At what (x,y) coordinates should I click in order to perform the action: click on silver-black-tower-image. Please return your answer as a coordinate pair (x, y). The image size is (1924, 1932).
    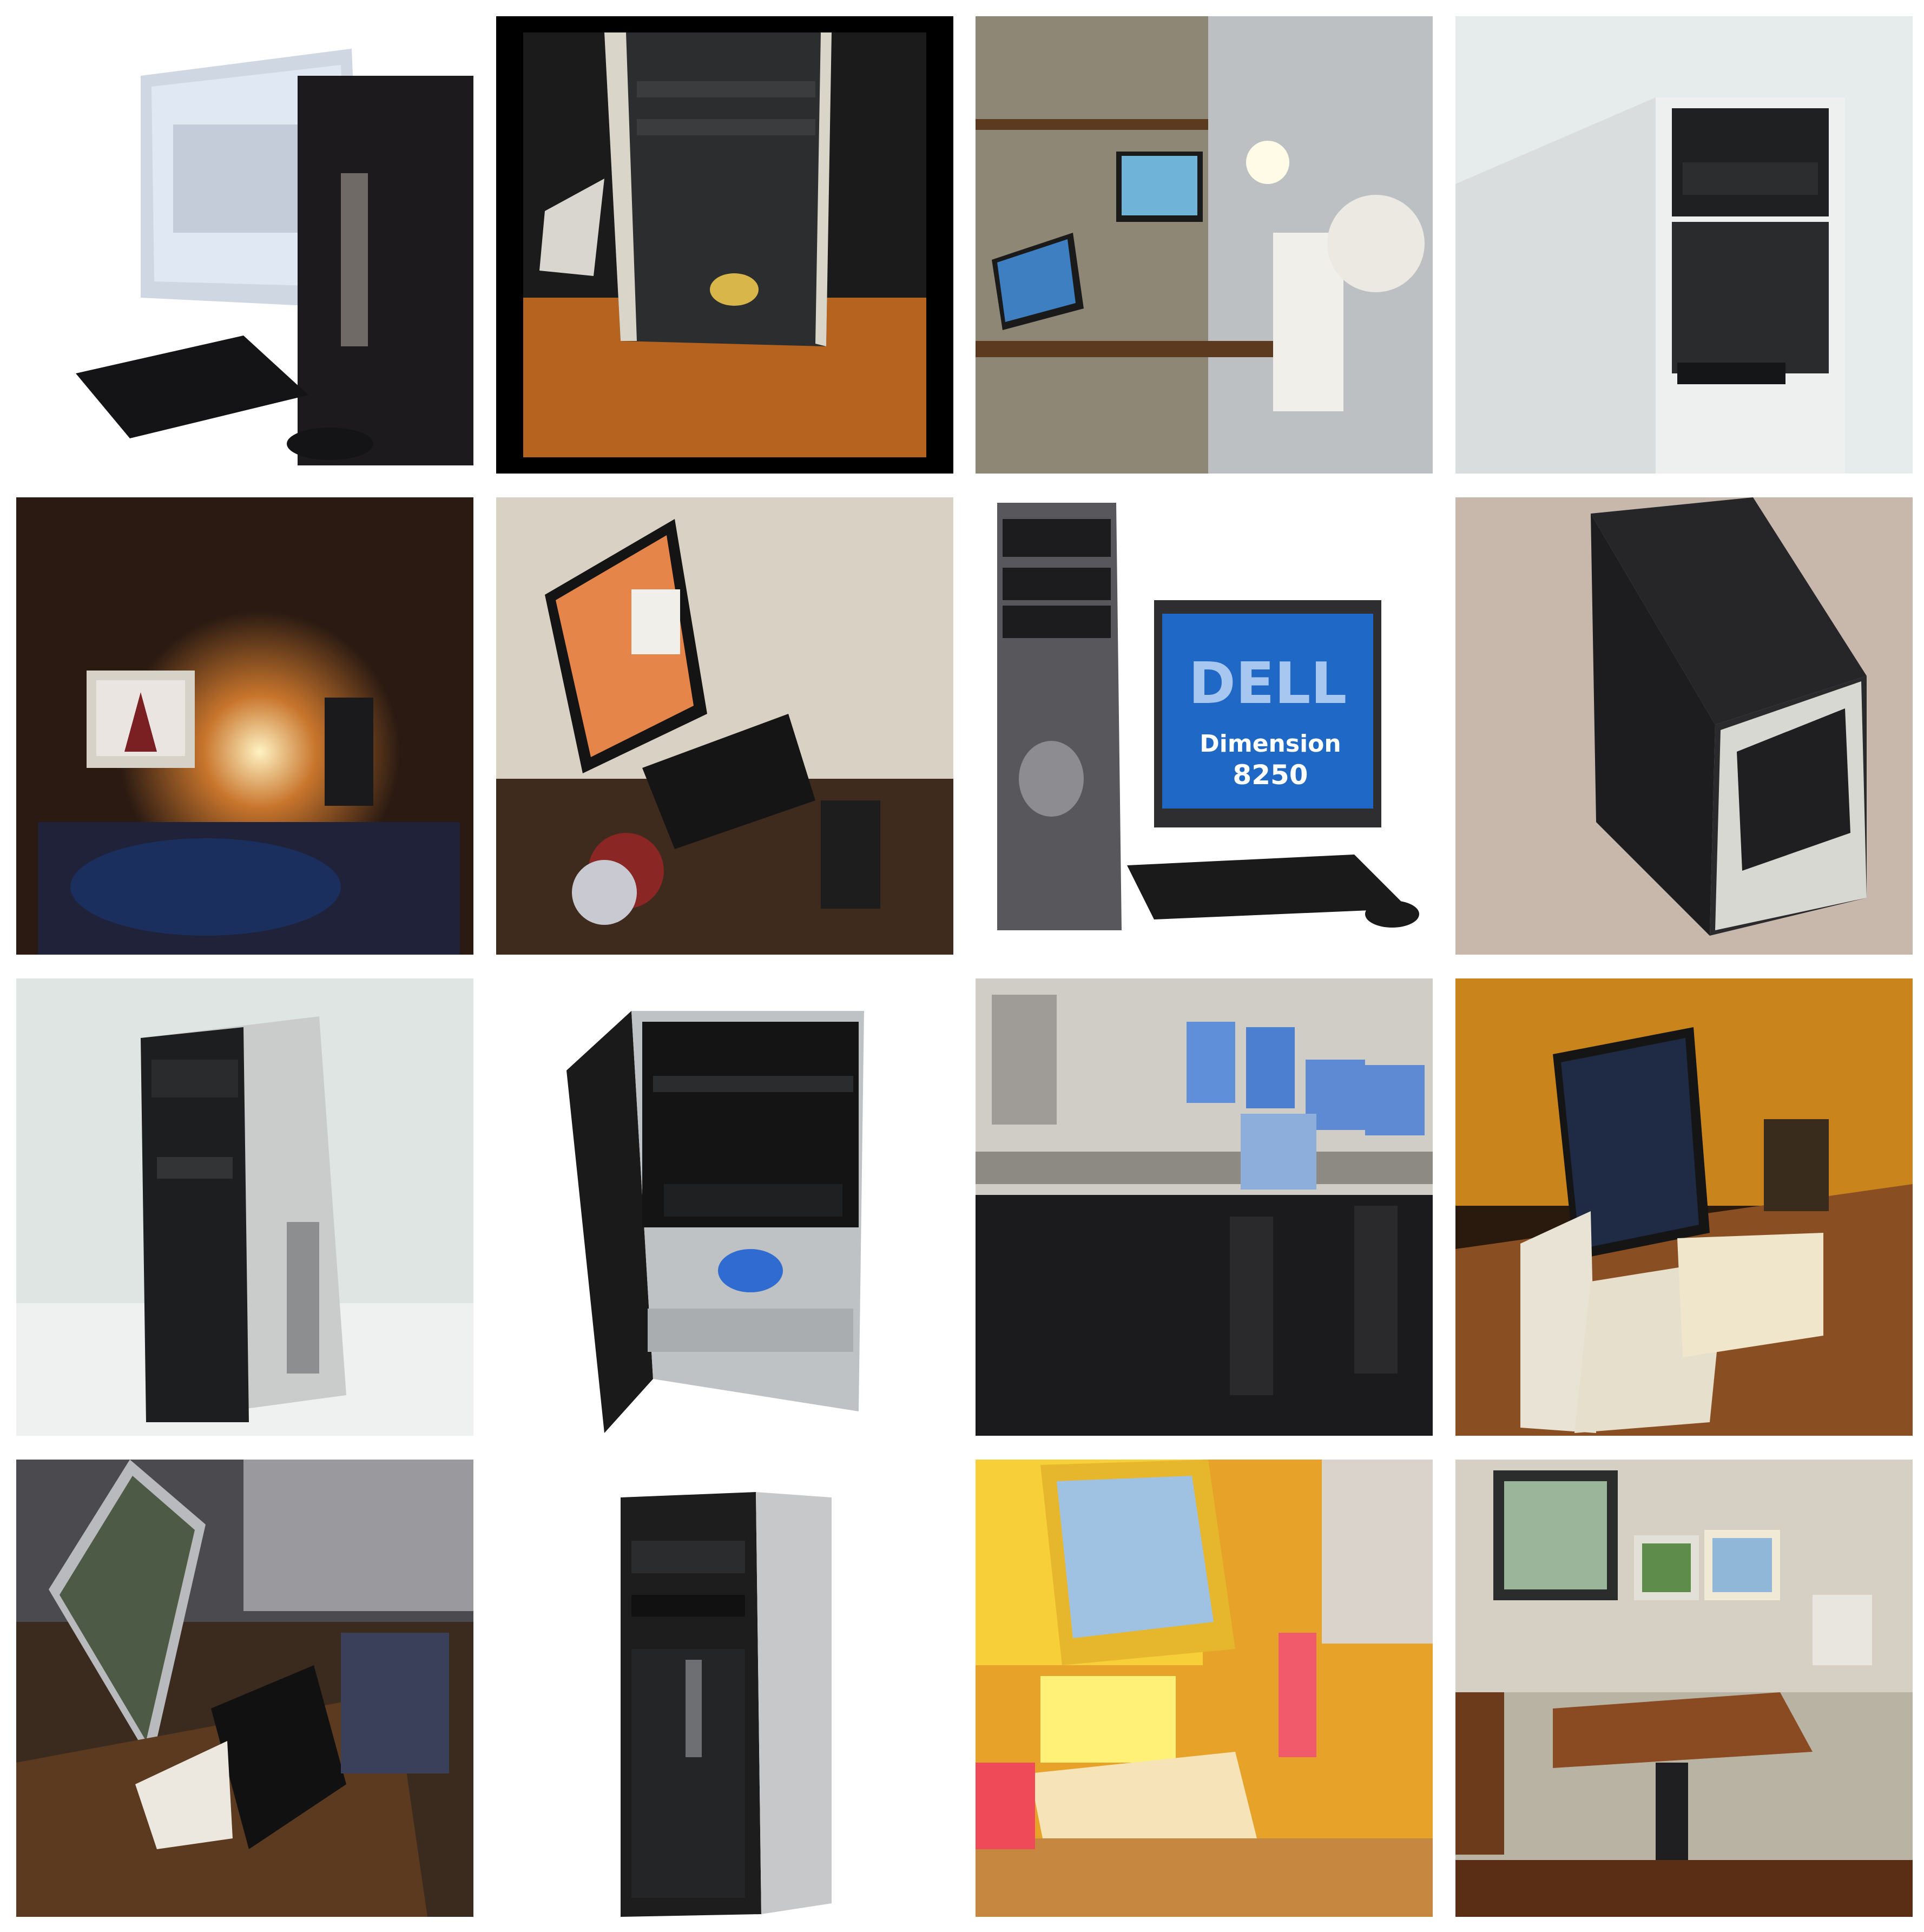
    Looking at the image, I should click on (244, 1207).